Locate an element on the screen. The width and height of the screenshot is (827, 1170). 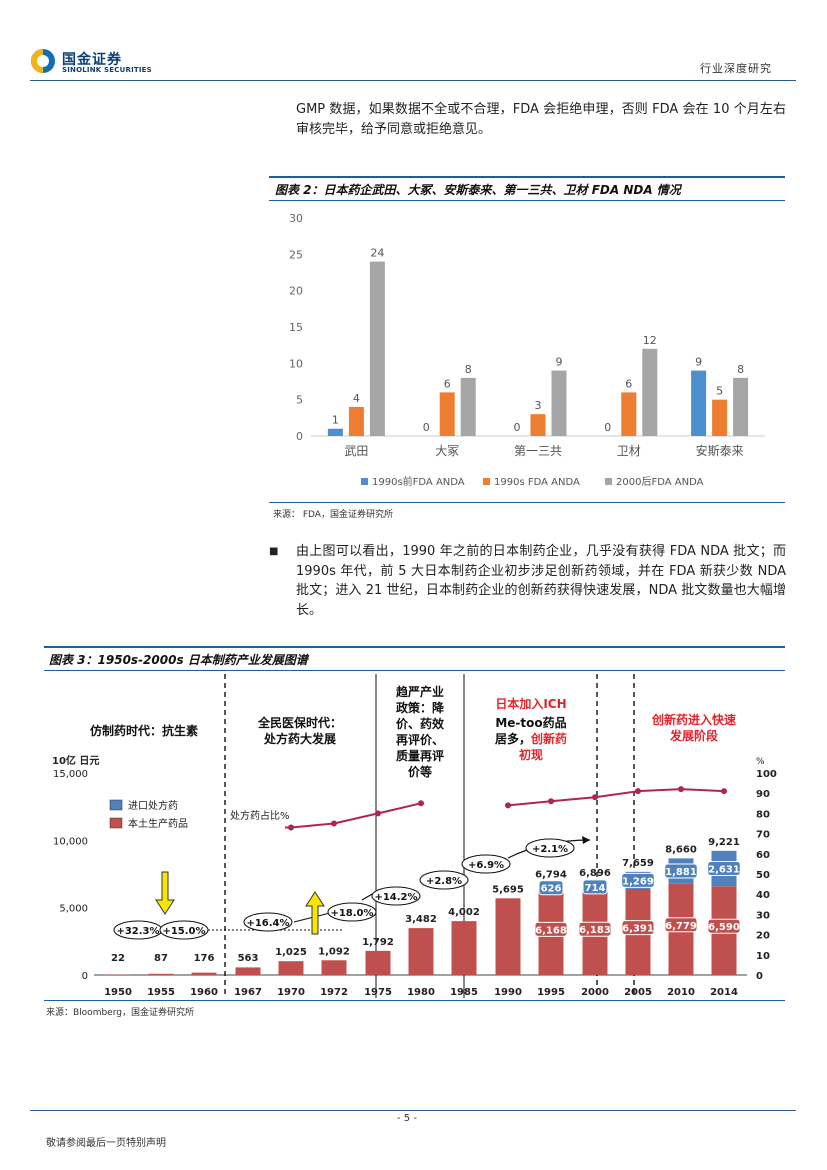
down-arrow-icon is located at coordinates (165, 893).